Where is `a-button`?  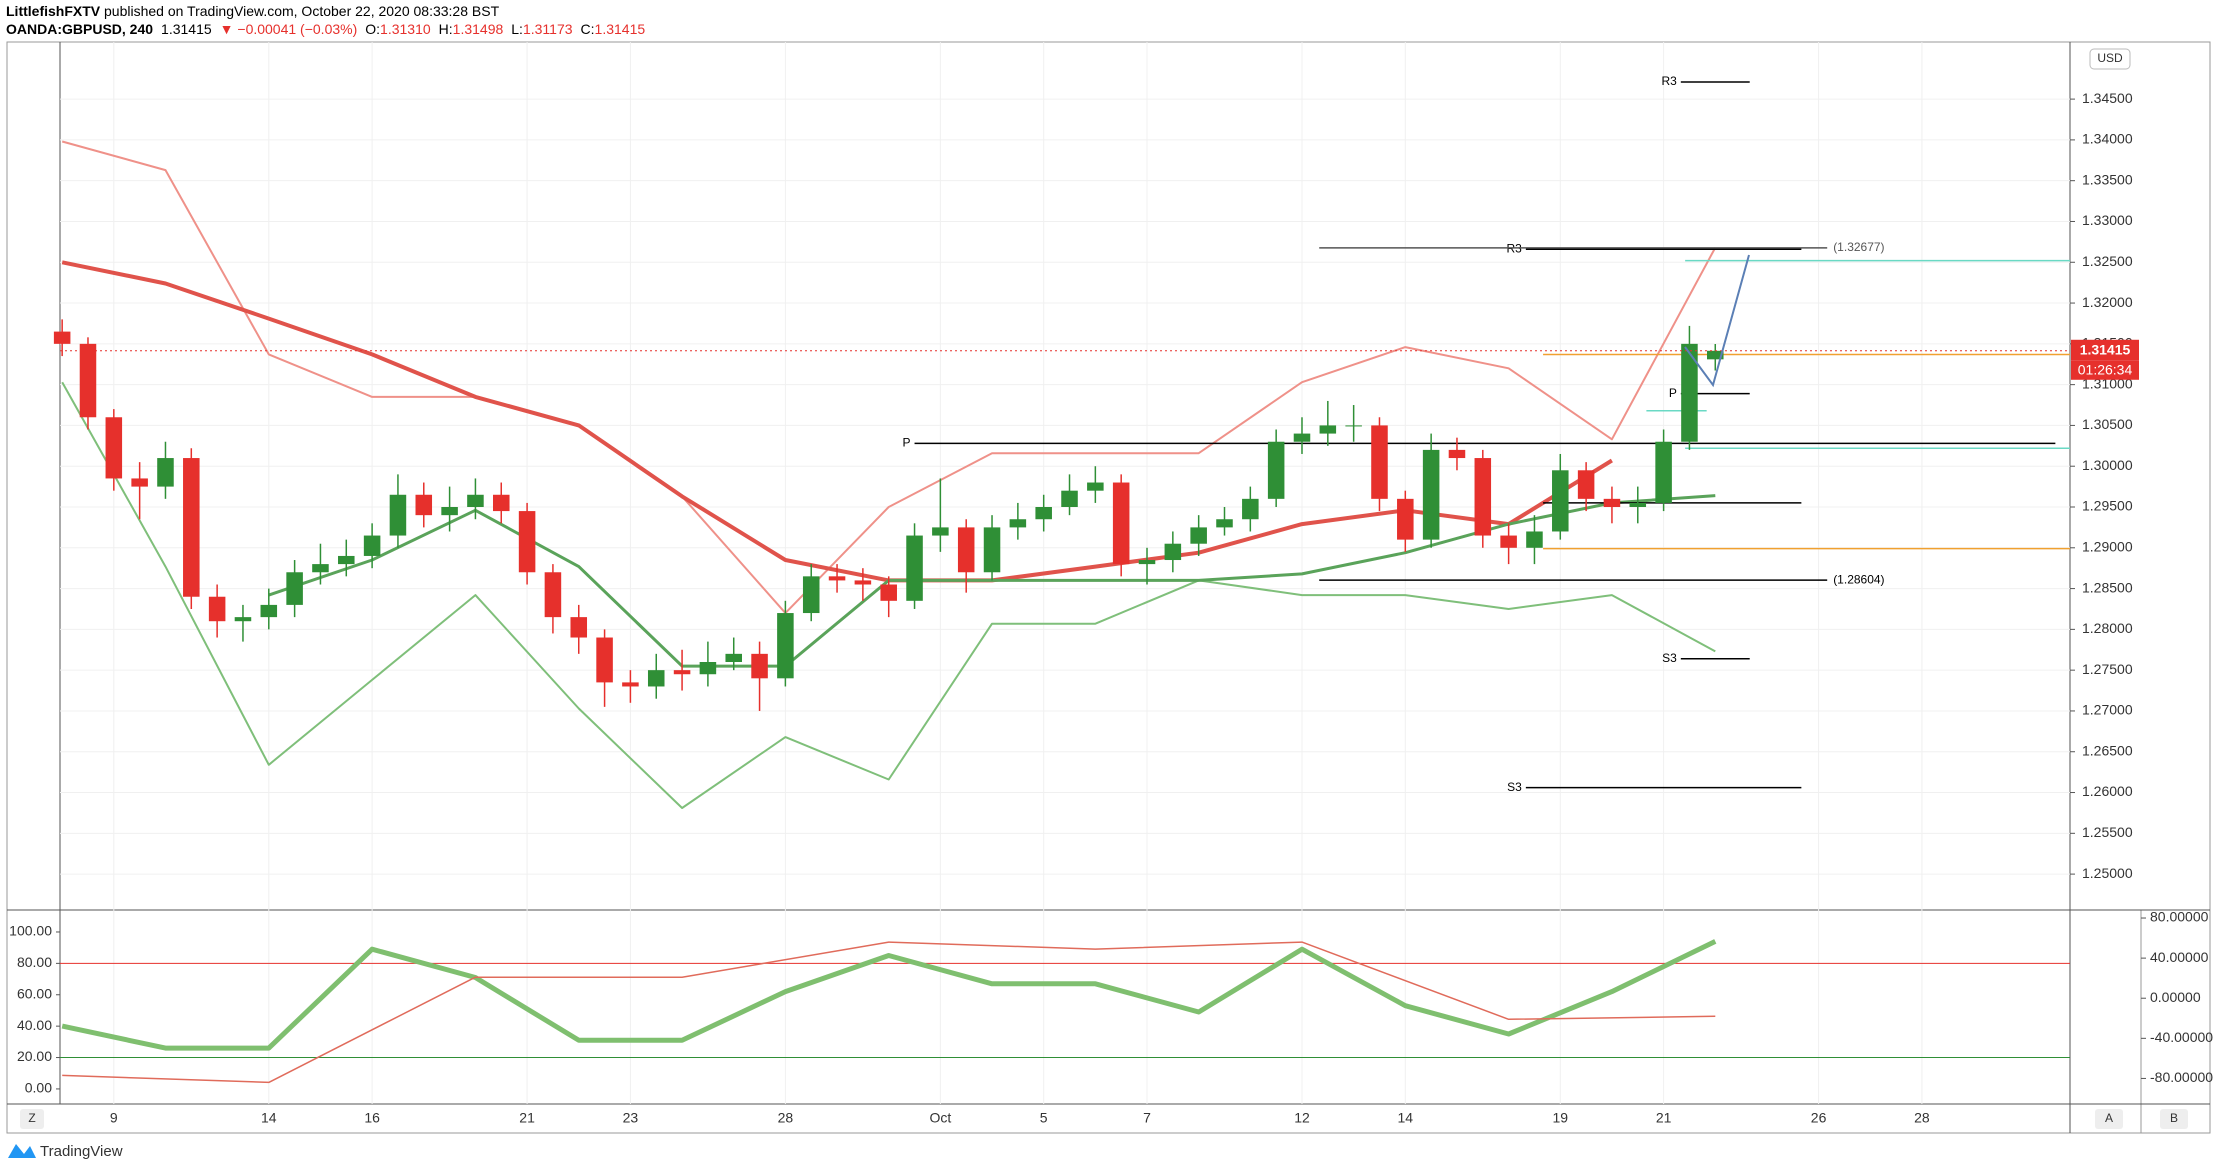 a-button is located at coordinates (2109, 1119).